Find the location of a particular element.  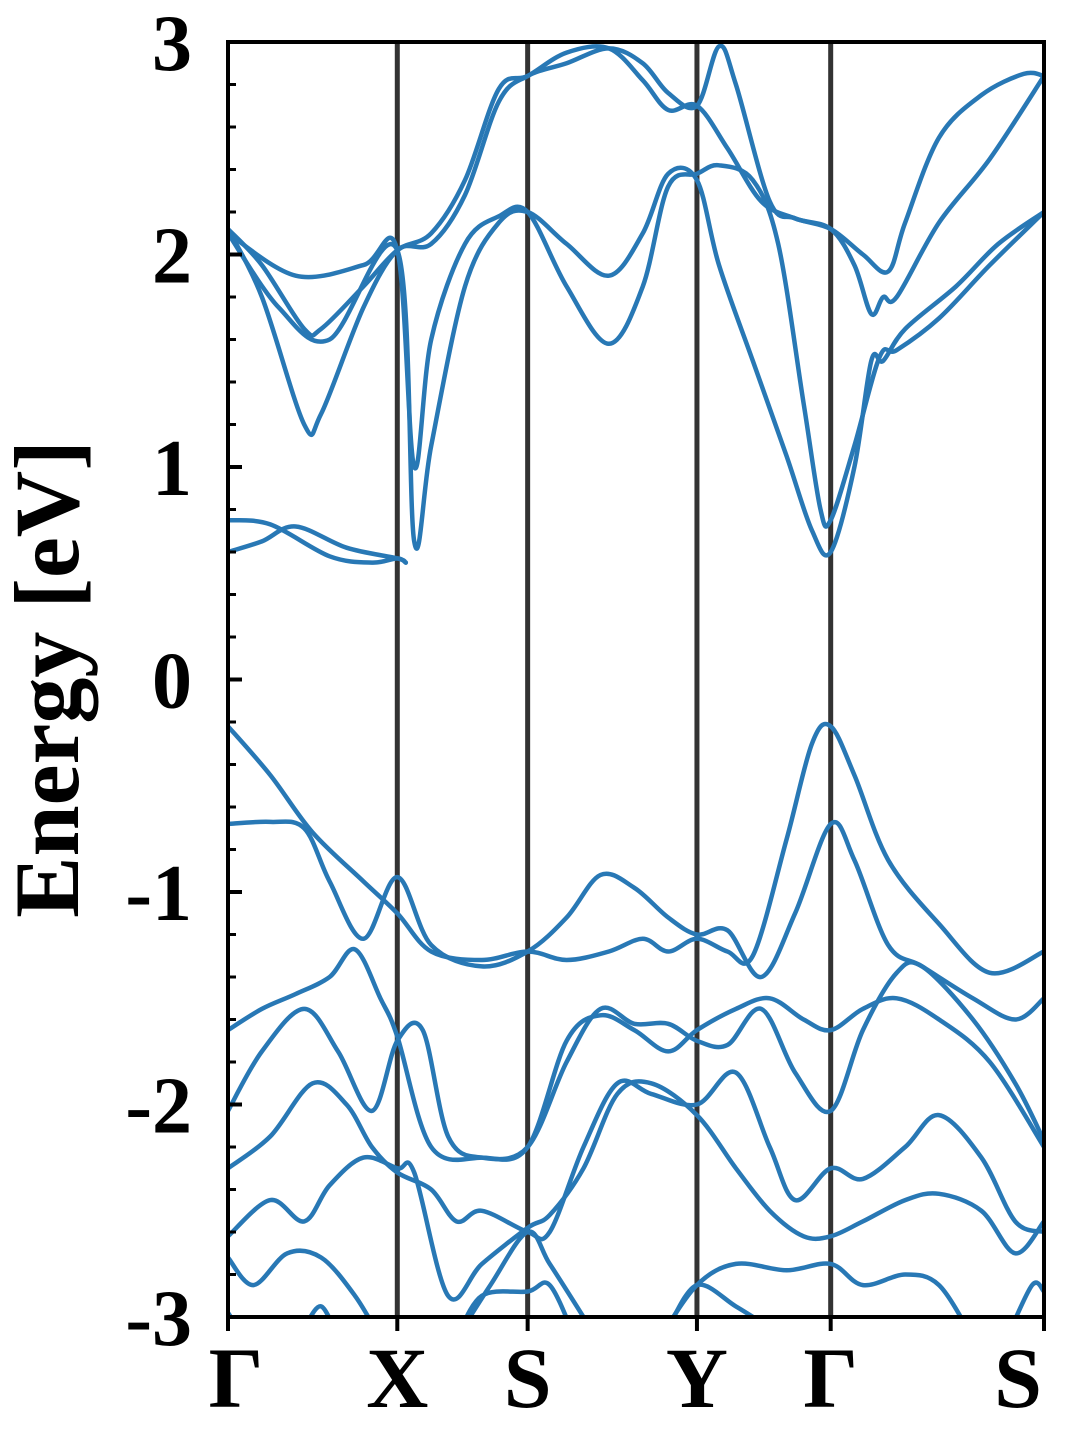

y-tick-label: -2 is located at coordinates (158, 1107).